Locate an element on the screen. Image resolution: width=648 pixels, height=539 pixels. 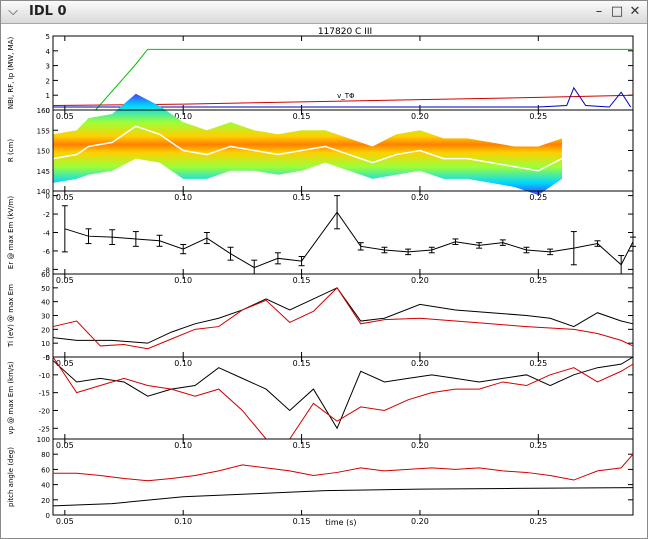
y-tick-label: 5 is located at coordinates (48, 37).